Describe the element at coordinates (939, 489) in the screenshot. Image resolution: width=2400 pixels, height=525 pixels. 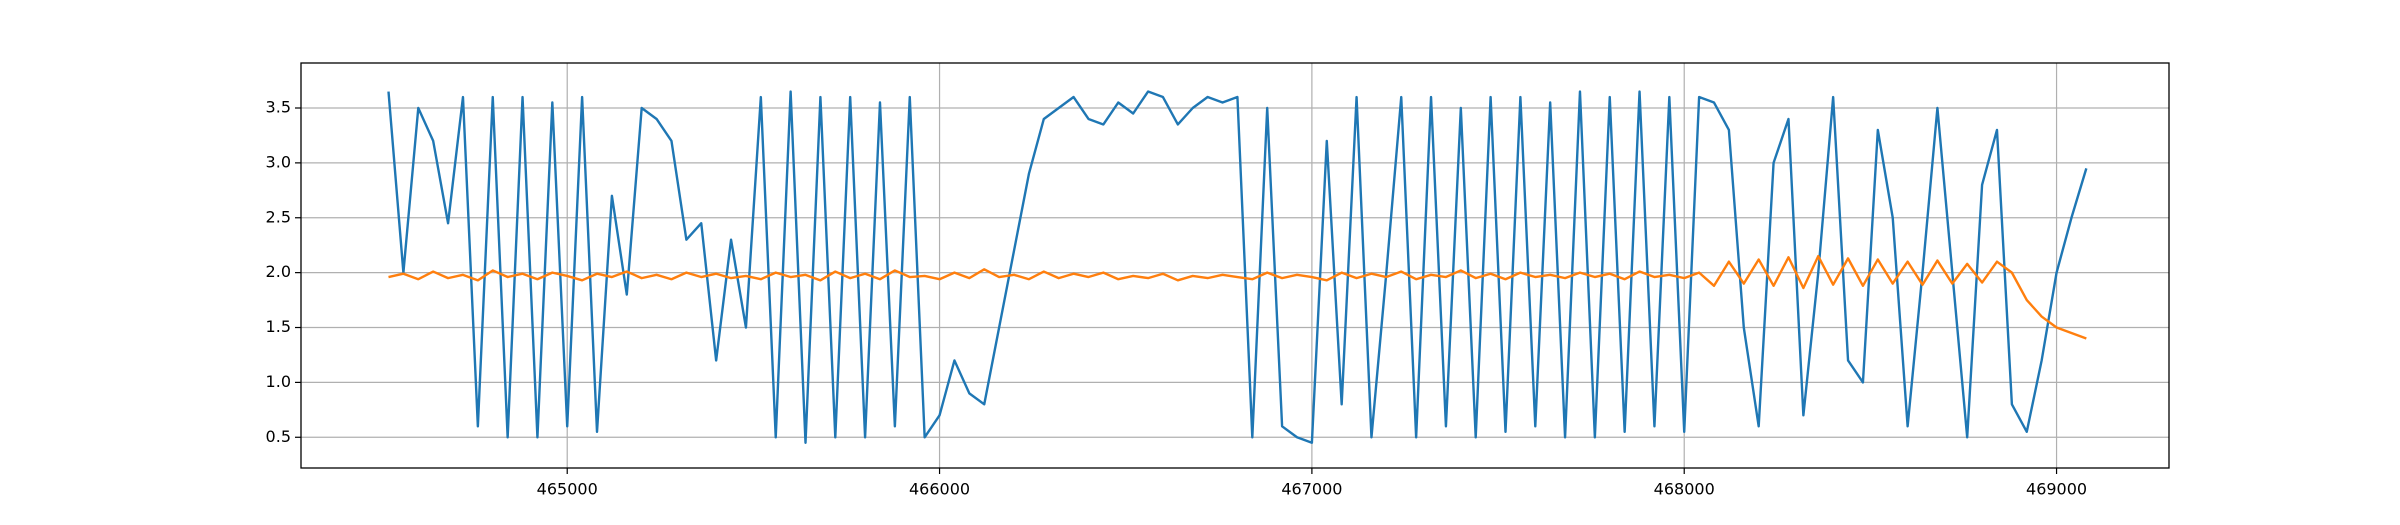
I see `x-tick-label: 466000` at that location.